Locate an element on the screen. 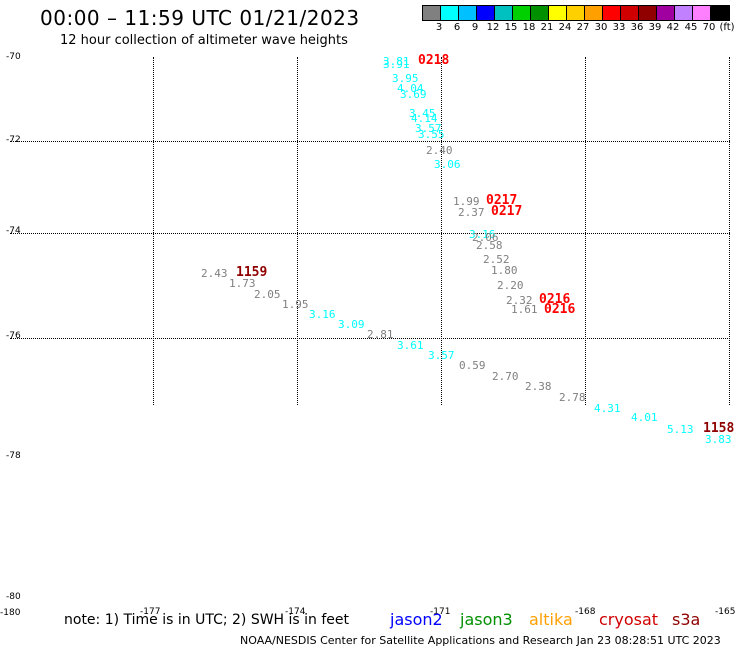 This screenshot has width=740, height=650. swh-value: 3.83 is located at coordinates (718, 439).